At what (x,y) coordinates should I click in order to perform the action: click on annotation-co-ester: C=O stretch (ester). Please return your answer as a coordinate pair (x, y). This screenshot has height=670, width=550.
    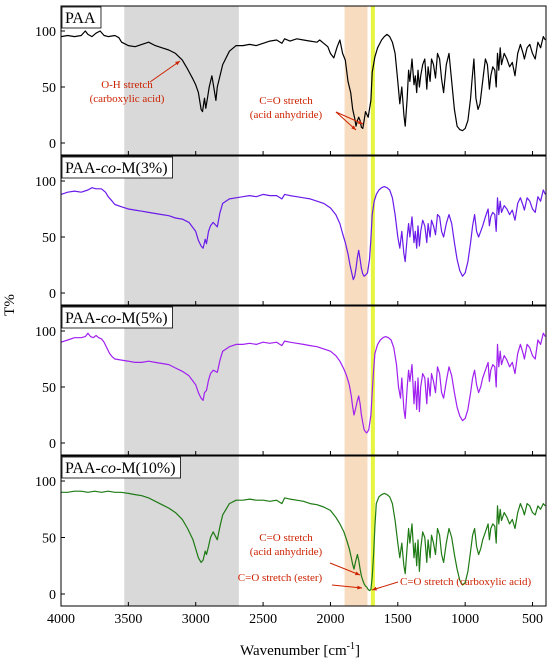
    Looking at the image, I should click on (280, 578).